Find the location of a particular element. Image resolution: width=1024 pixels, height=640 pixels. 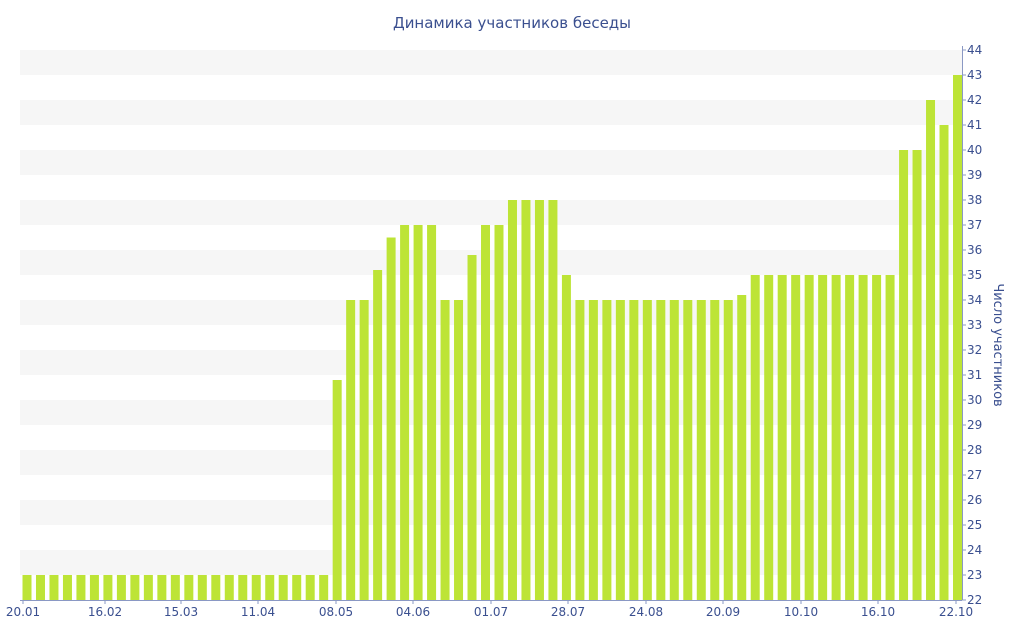

y-tick-label: 25 is located at coordinates (974, 525).